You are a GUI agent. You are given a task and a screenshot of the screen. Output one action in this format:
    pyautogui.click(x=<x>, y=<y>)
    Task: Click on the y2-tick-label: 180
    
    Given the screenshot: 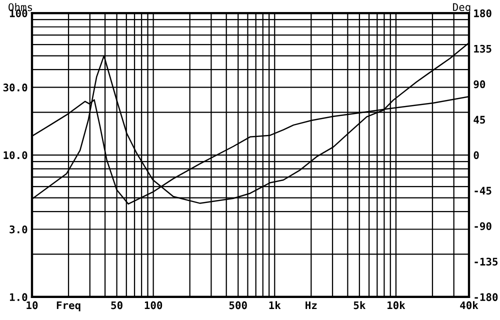 What is the action you would take?
    pyautogui.click(x=483, y=13)
    